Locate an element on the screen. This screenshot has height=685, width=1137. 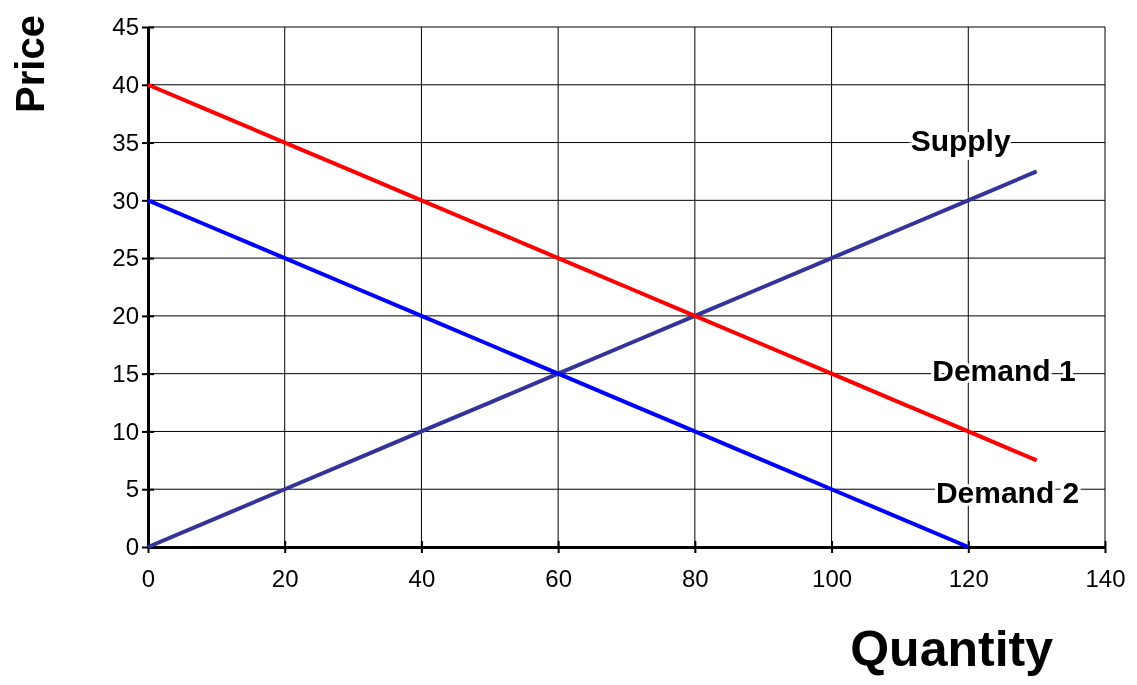
x-tick-label: 100 is located at coordinates (832, 579).